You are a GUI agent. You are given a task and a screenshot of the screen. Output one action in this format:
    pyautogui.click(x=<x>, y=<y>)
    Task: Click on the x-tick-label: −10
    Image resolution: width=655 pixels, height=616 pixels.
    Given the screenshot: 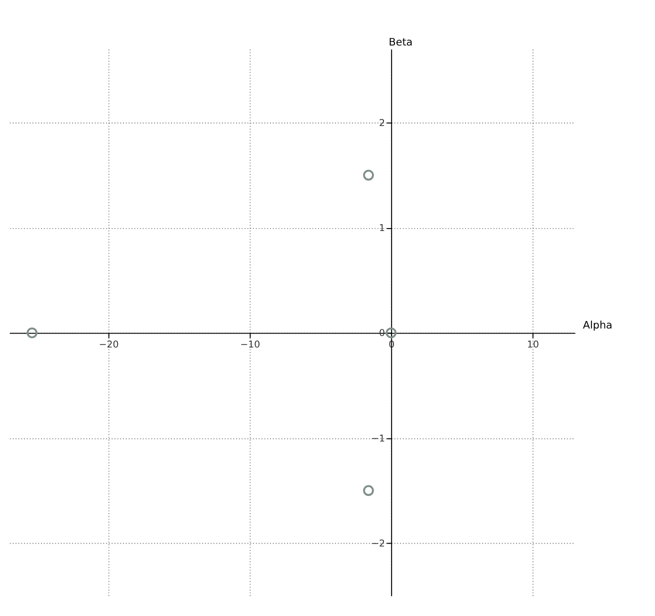 What is the action you would take?
    pyautogui.click(x=250, y=344)
    